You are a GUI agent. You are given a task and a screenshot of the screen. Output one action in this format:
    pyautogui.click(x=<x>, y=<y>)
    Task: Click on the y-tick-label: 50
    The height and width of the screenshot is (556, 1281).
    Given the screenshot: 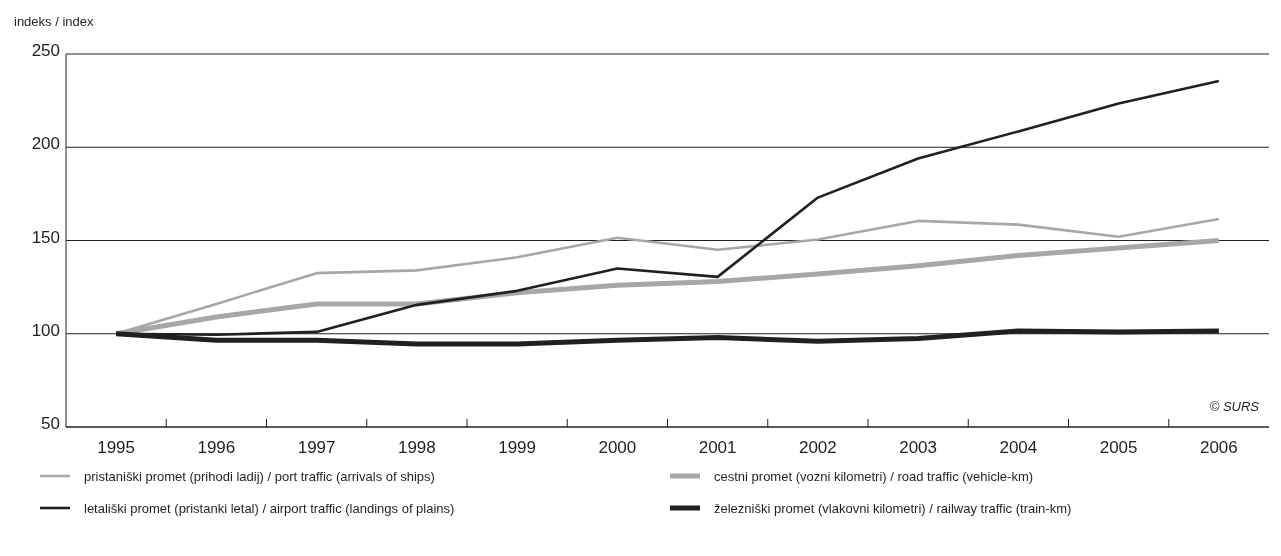 What is the action you would take?
    pyautogui.click(x=50, y=423)
    